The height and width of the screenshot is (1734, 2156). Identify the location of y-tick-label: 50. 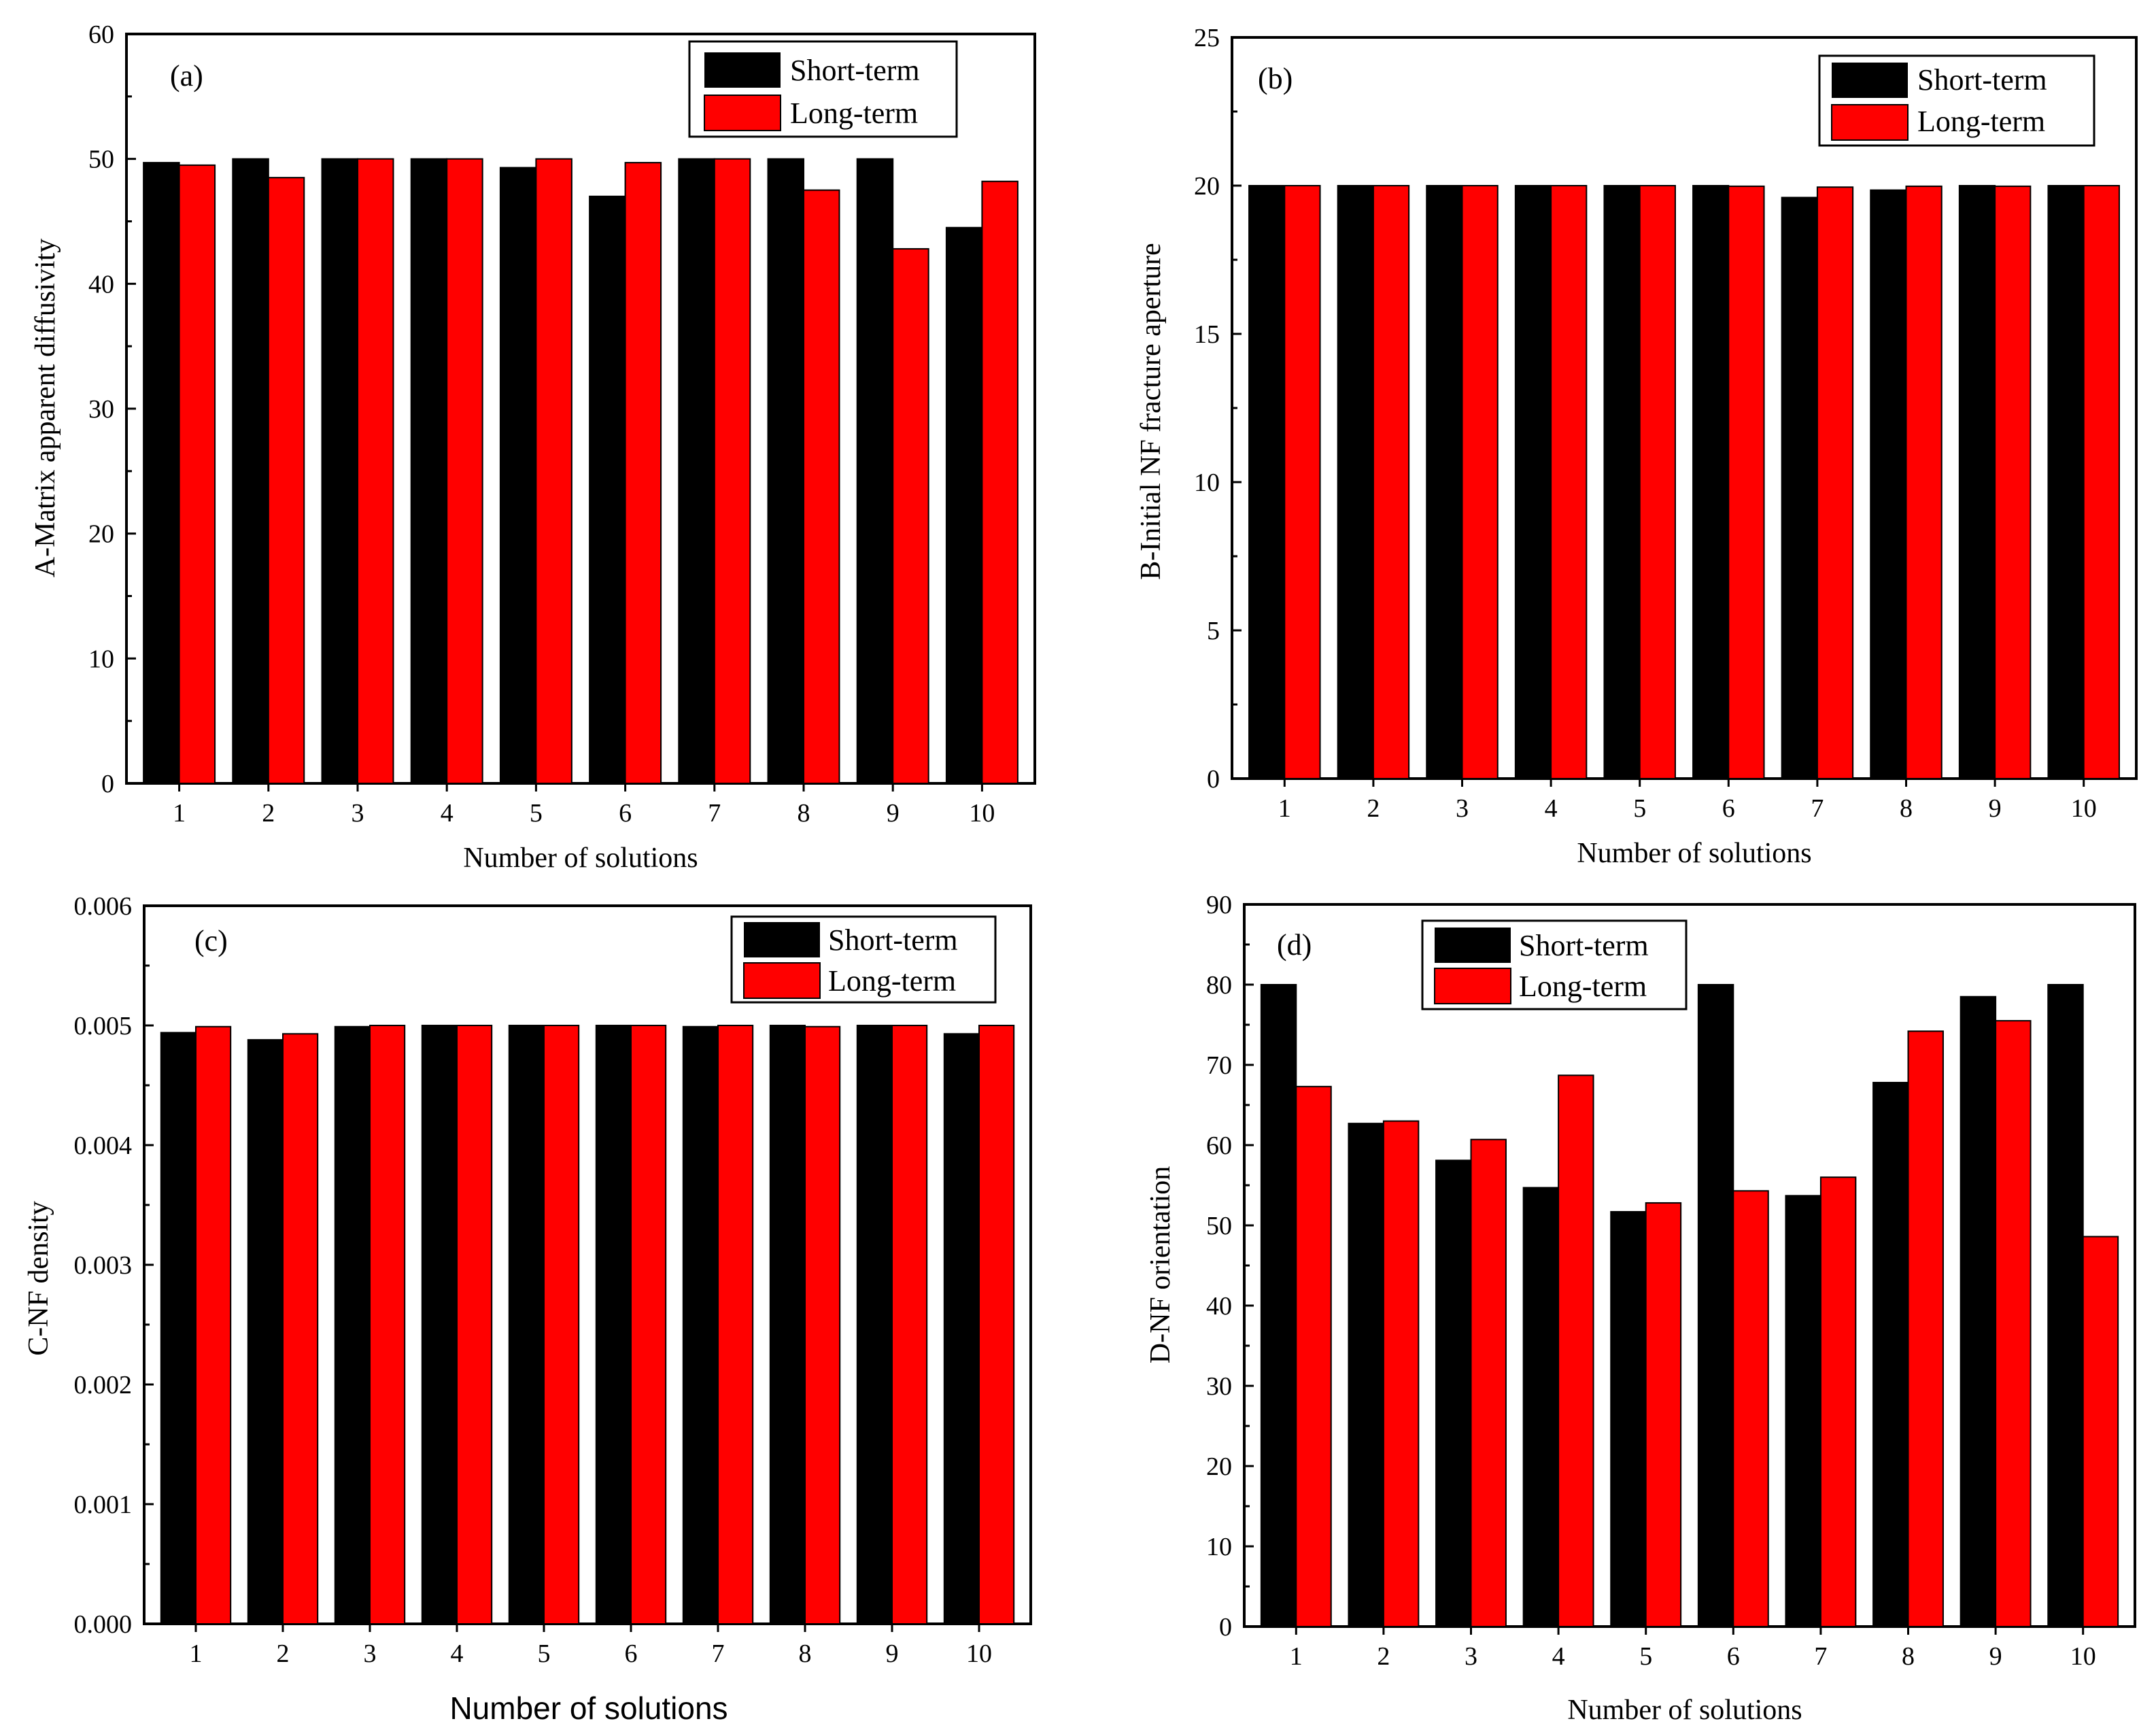
(1219, 1226).